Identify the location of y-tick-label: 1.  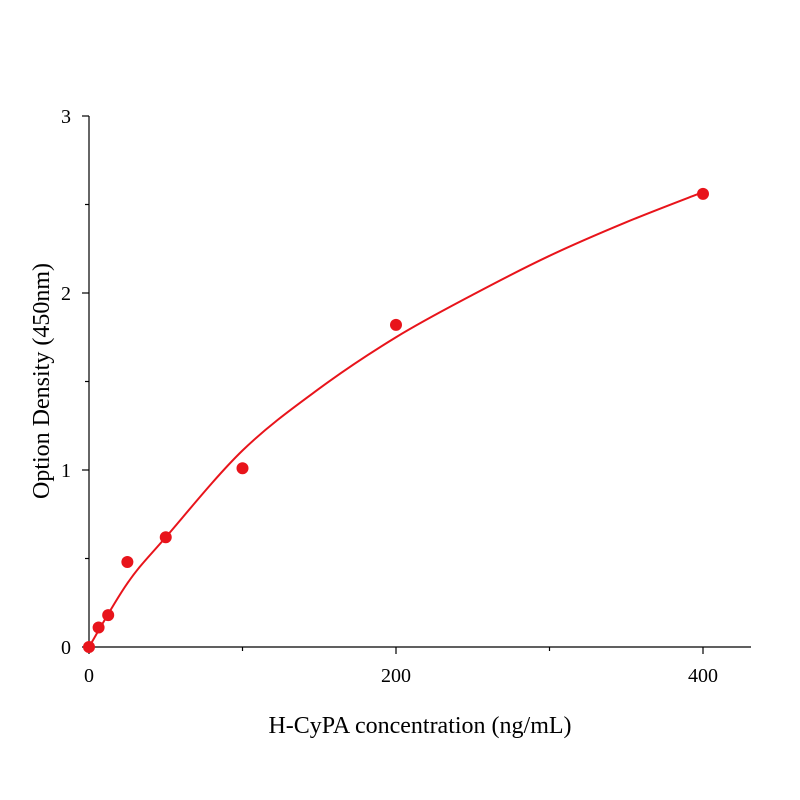
(66, 471).